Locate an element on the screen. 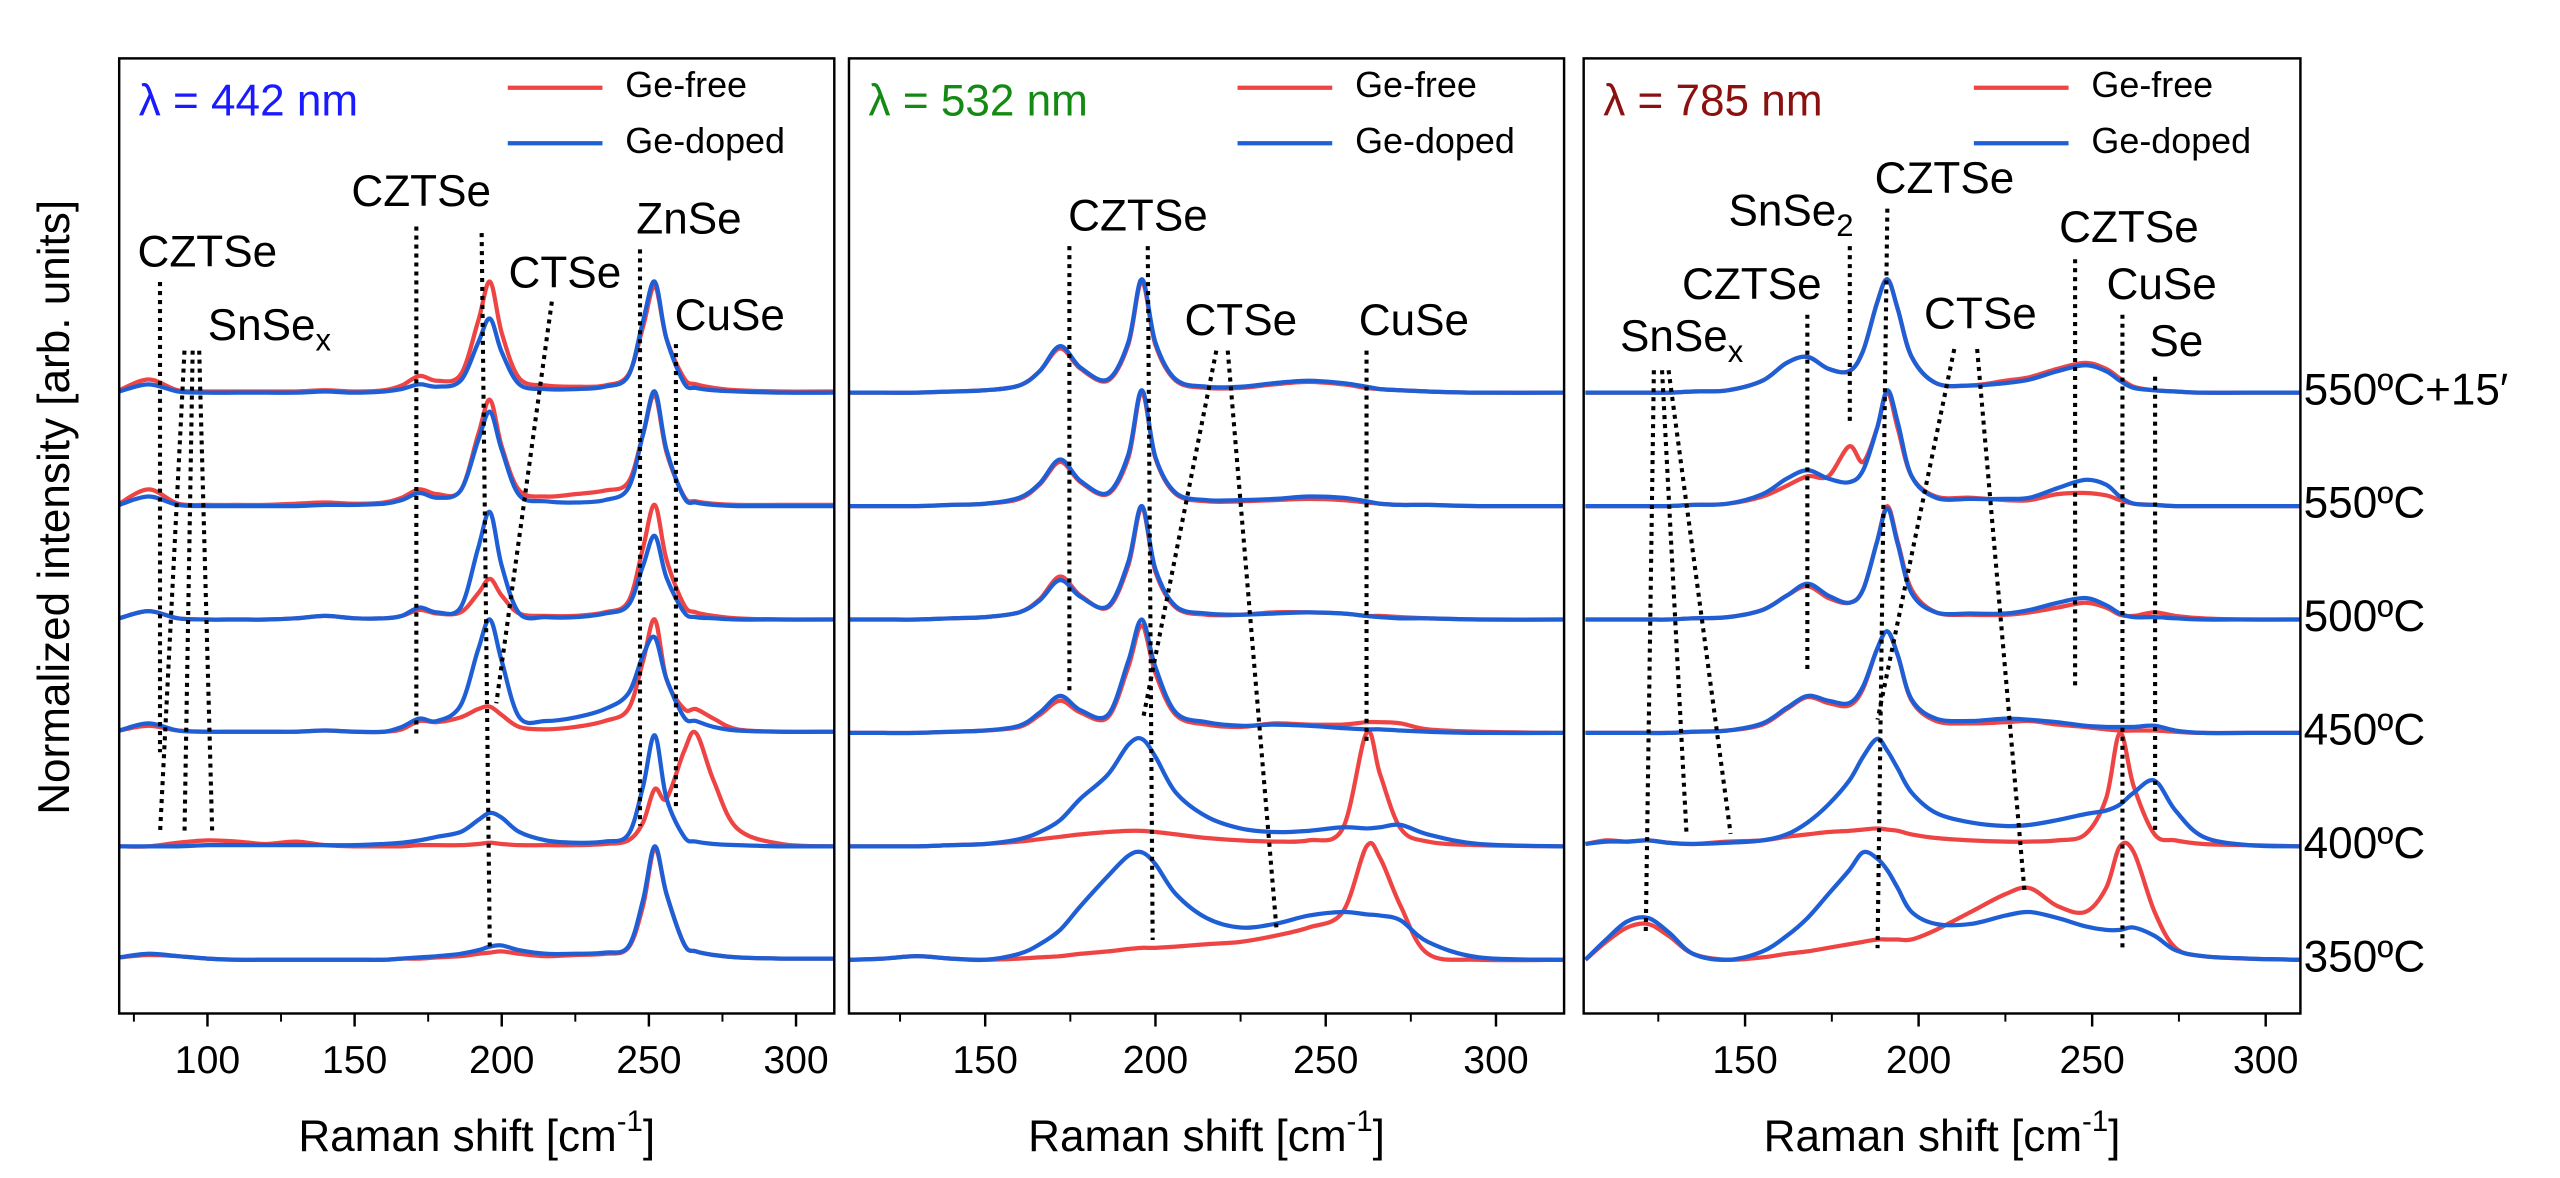  y-axis-label: Normalized intensity [arb. units] is located at coordinates (54, 507).